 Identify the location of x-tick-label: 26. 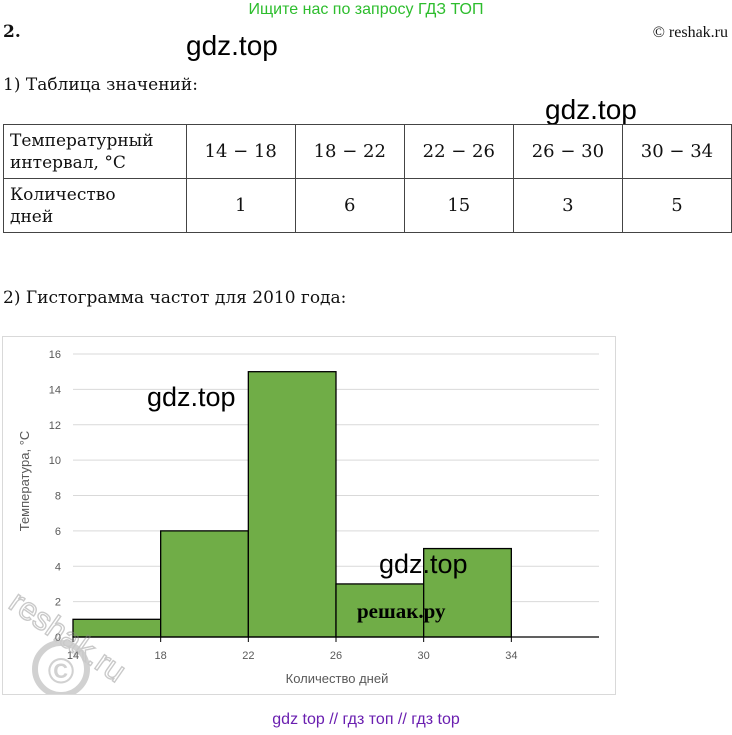
(336, 656).